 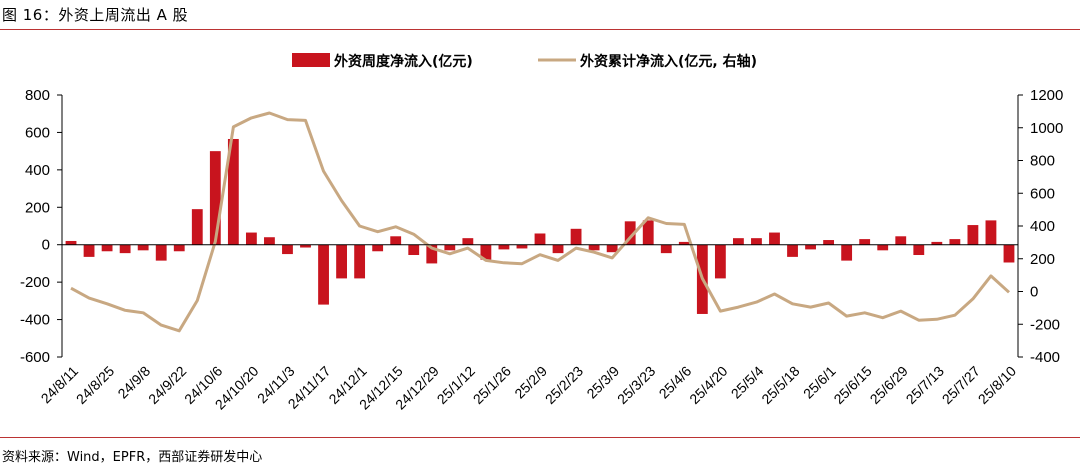 I want to click on right-tick-label: 800, so click(x=1042, y=161).